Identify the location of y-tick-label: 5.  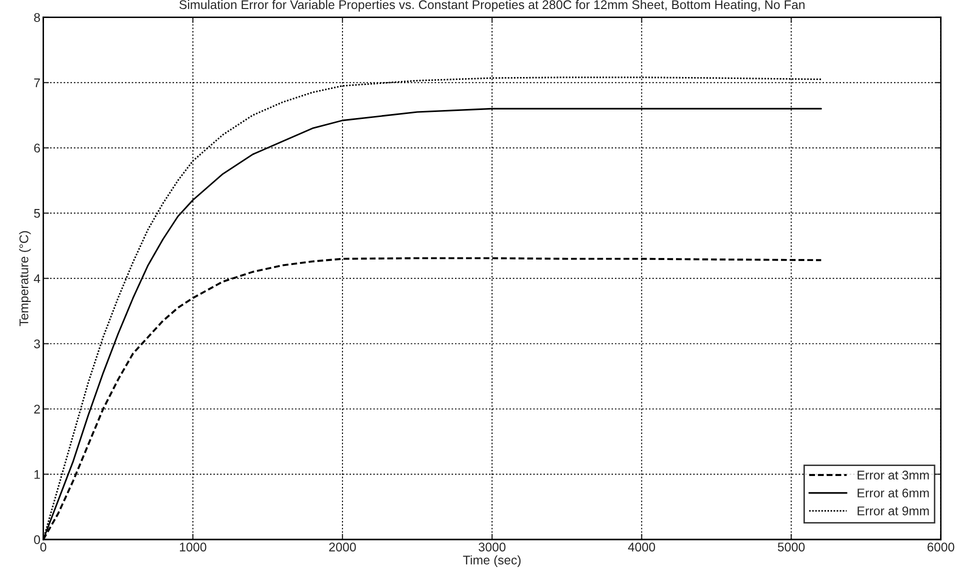
(37, 213).